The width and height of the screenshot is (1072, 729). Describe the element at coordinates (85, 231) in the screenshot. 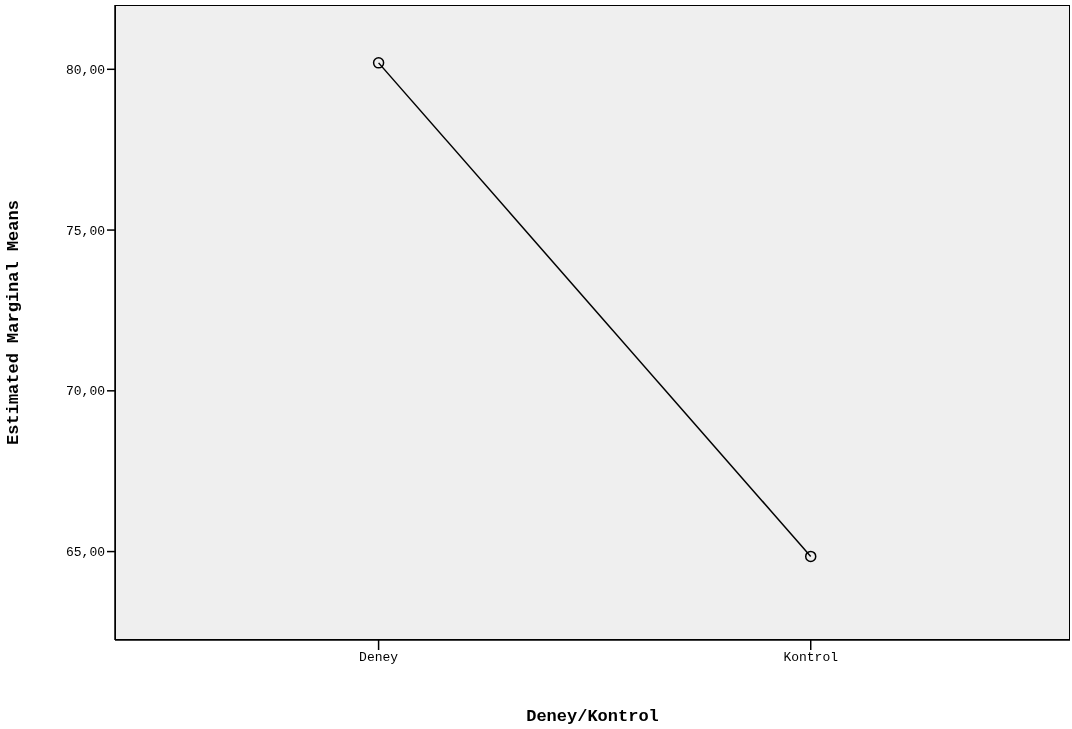

I see `y-tick-label: 75,00` at that location.